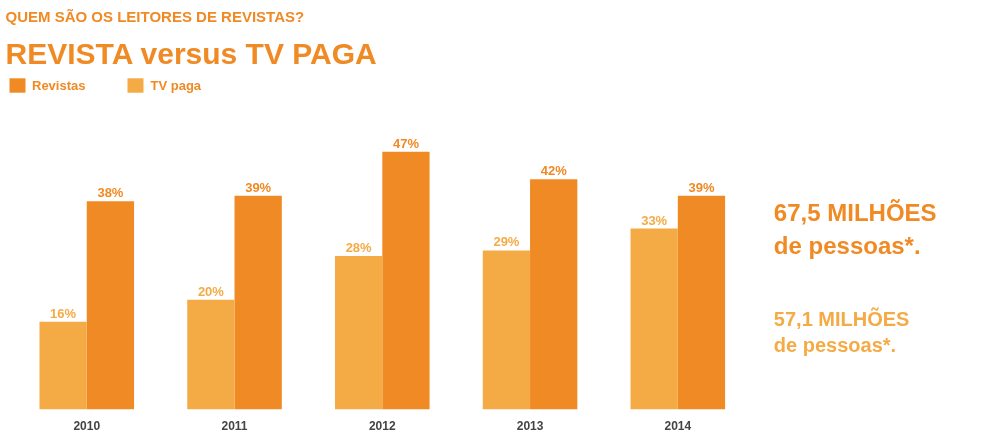 This screenshot has height=435, width=1003. I want to click on data-label: 20%, so click(211, 291).